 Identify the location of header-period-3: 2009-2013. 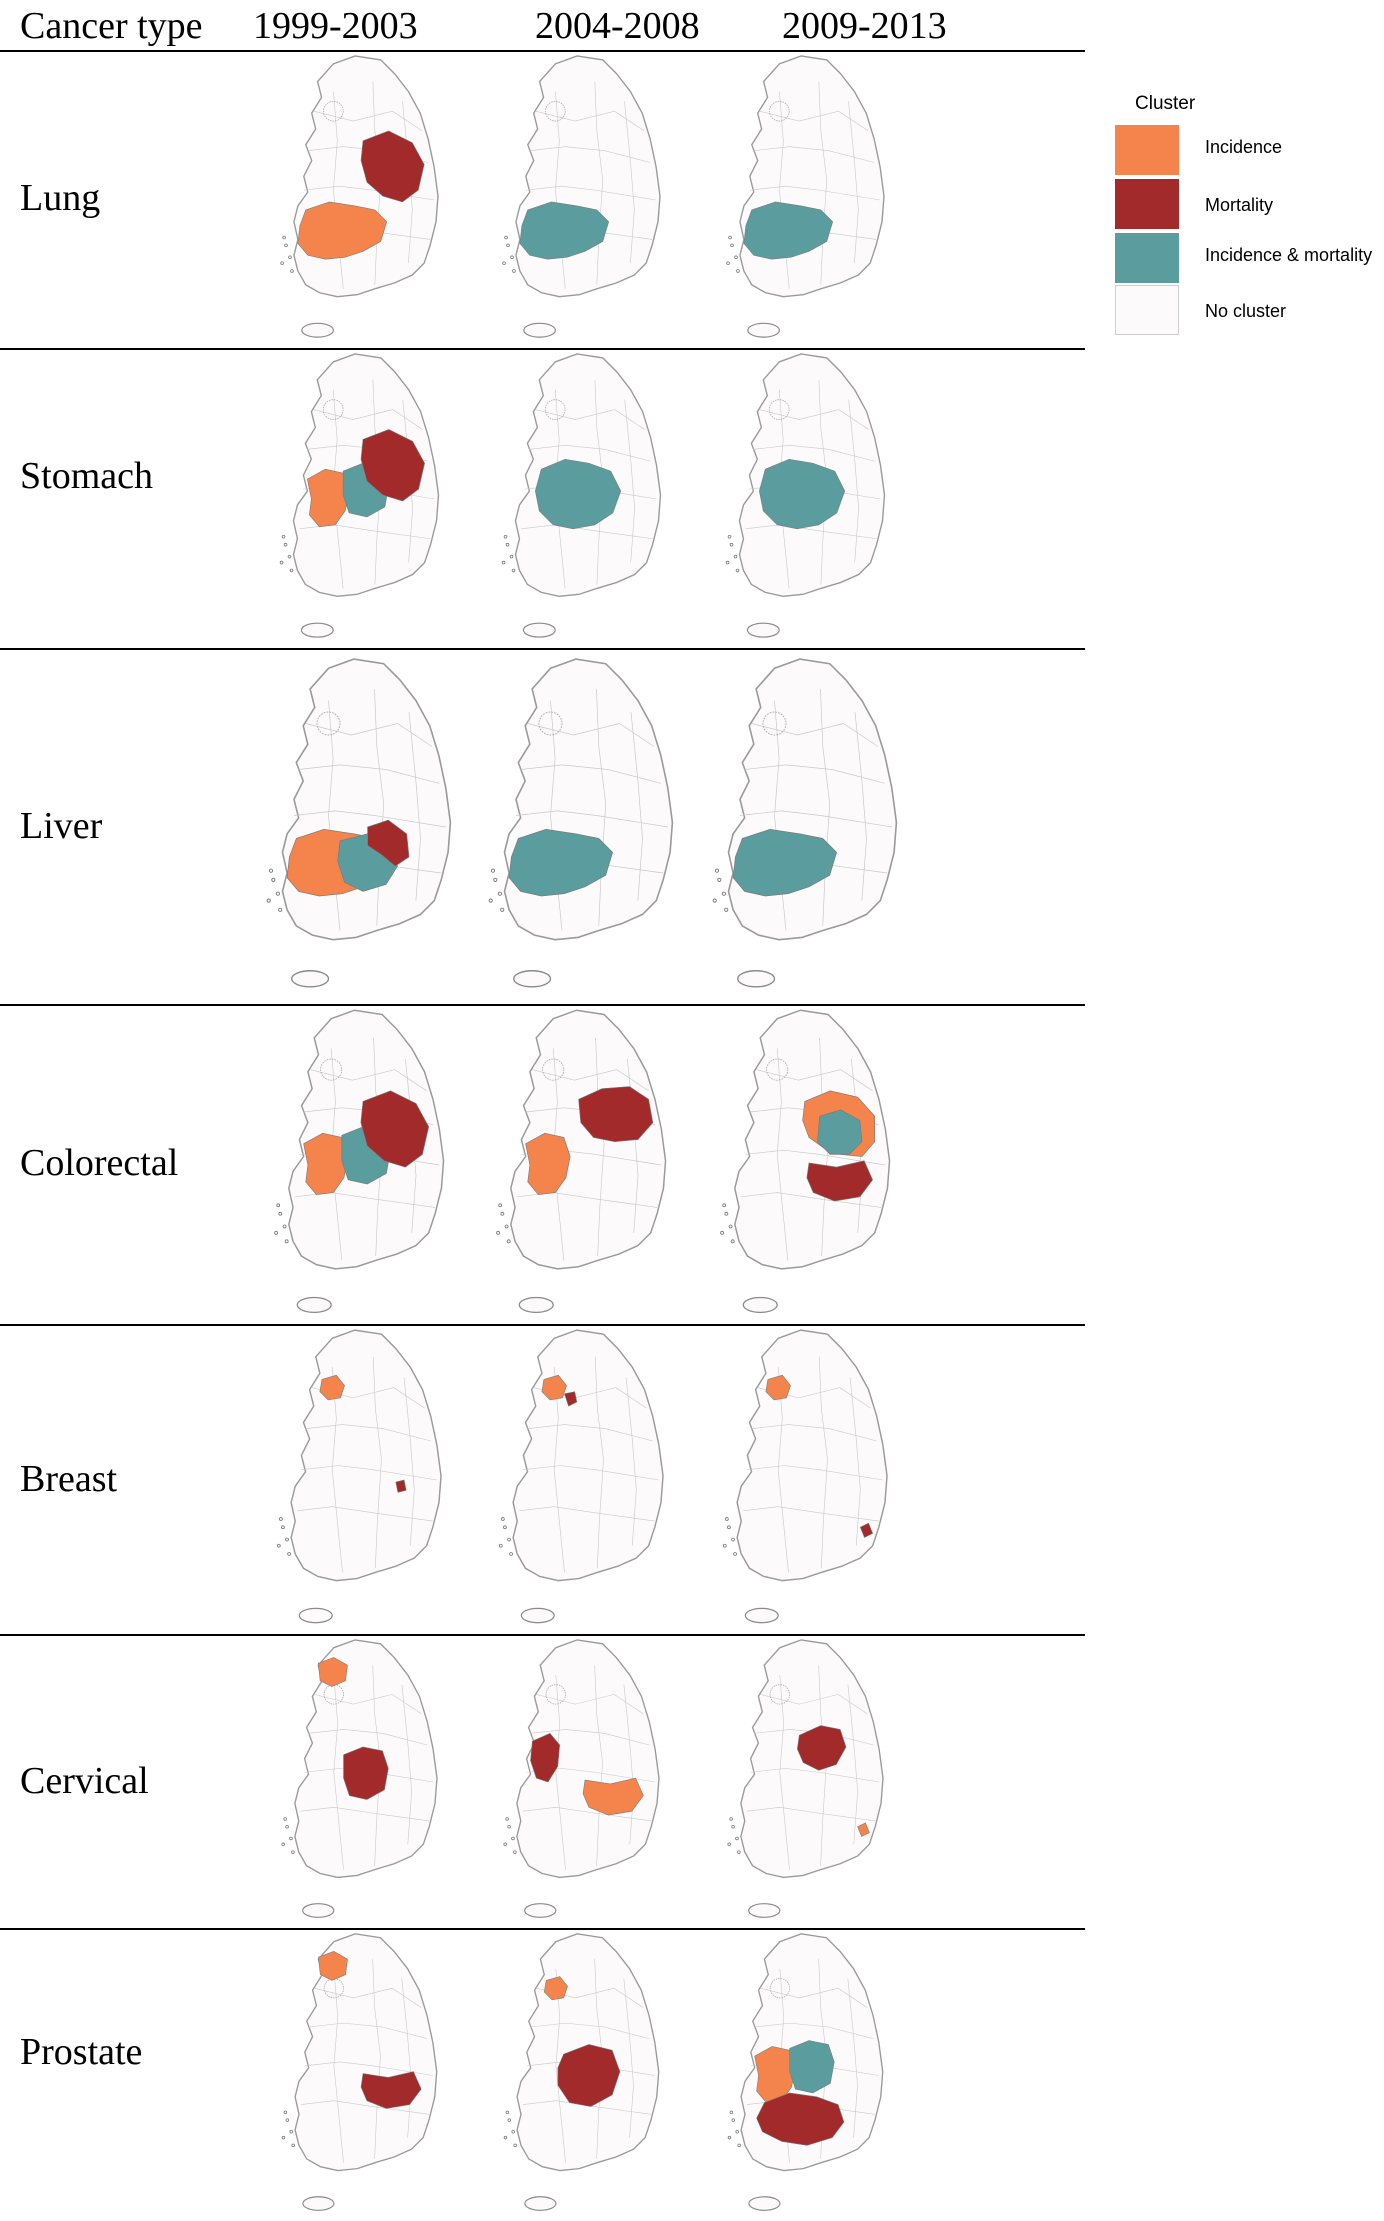
(864, 26).